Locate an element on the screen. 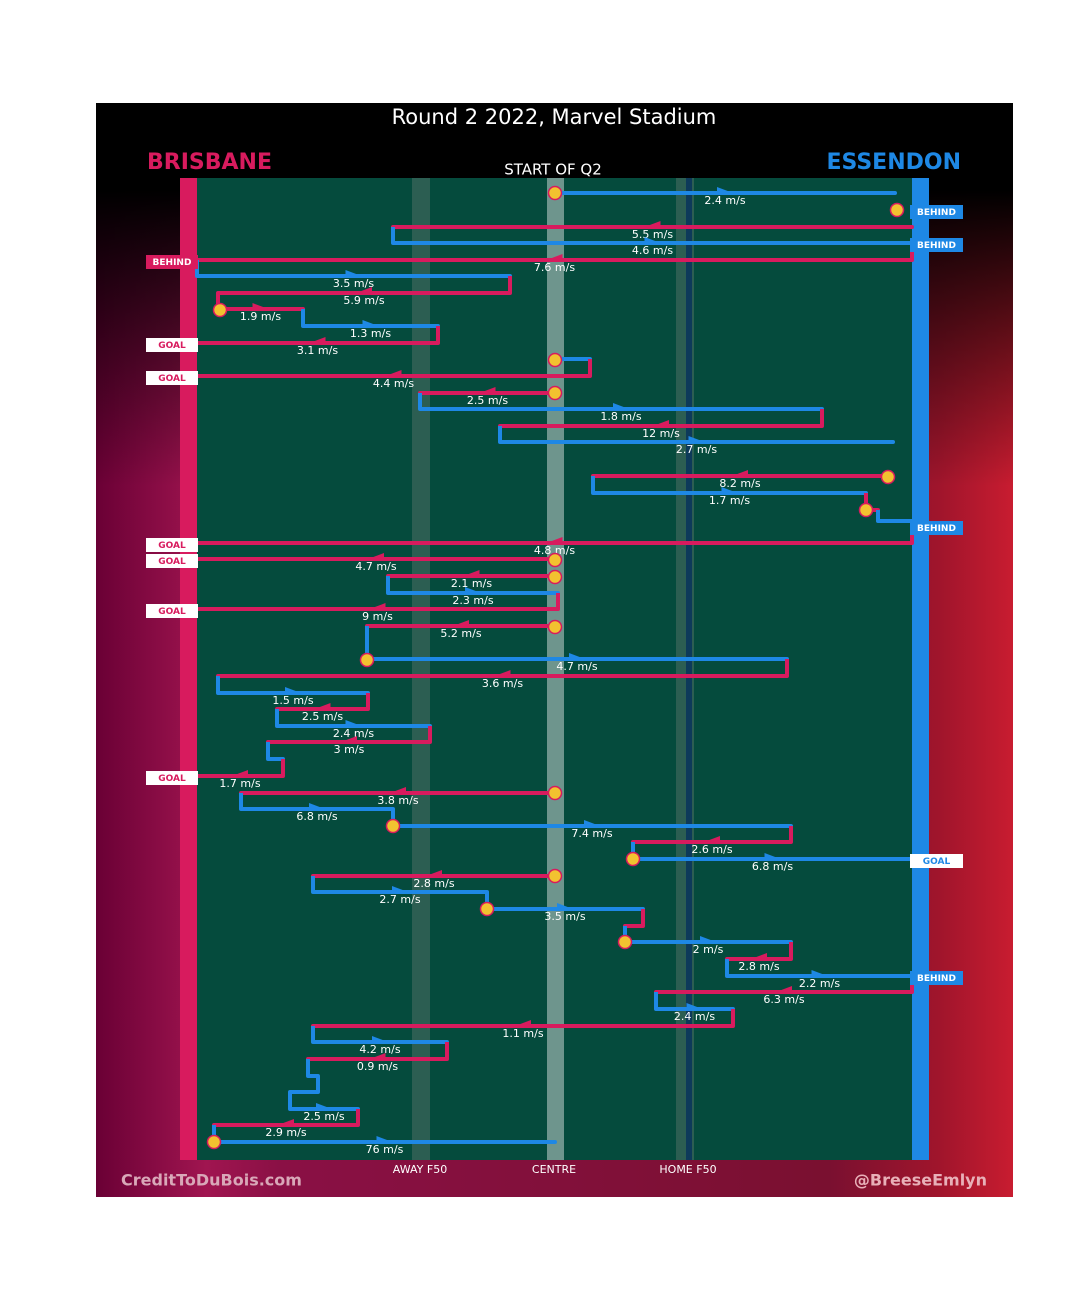 The width and height of the screenshot is (1080, 1315). start-label: START OF Q2 is located at coordinates (553, 170).